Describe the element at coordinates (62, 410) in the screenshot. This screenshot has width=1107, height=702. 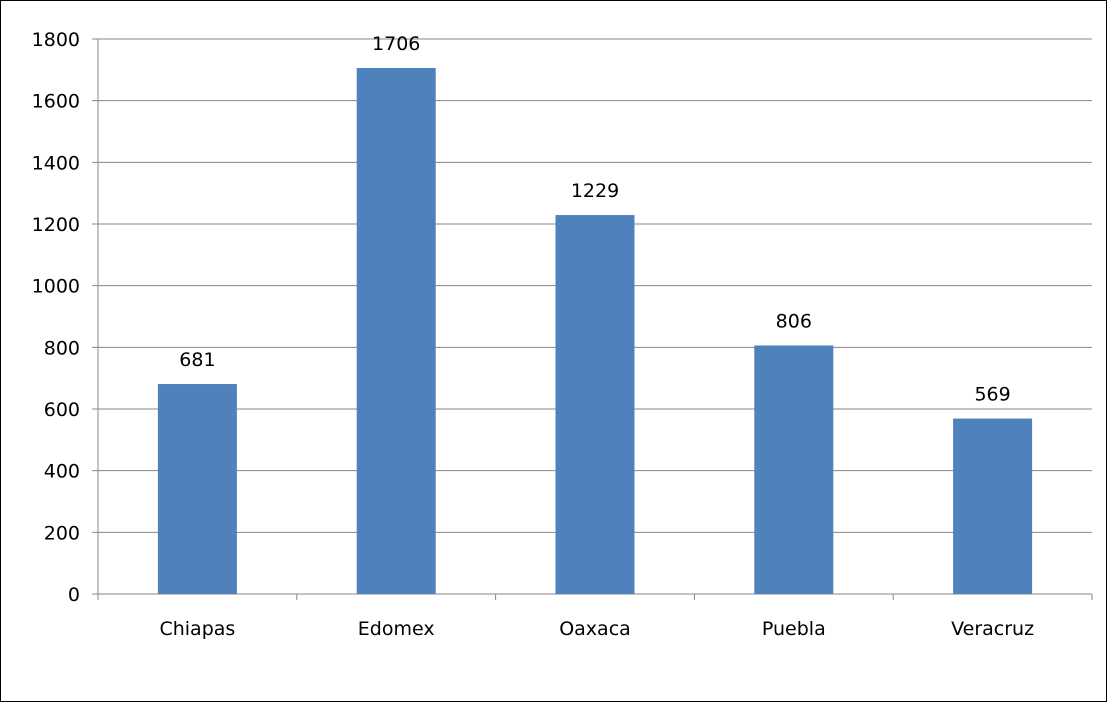
I see `y-tick-label: 600` at that location.